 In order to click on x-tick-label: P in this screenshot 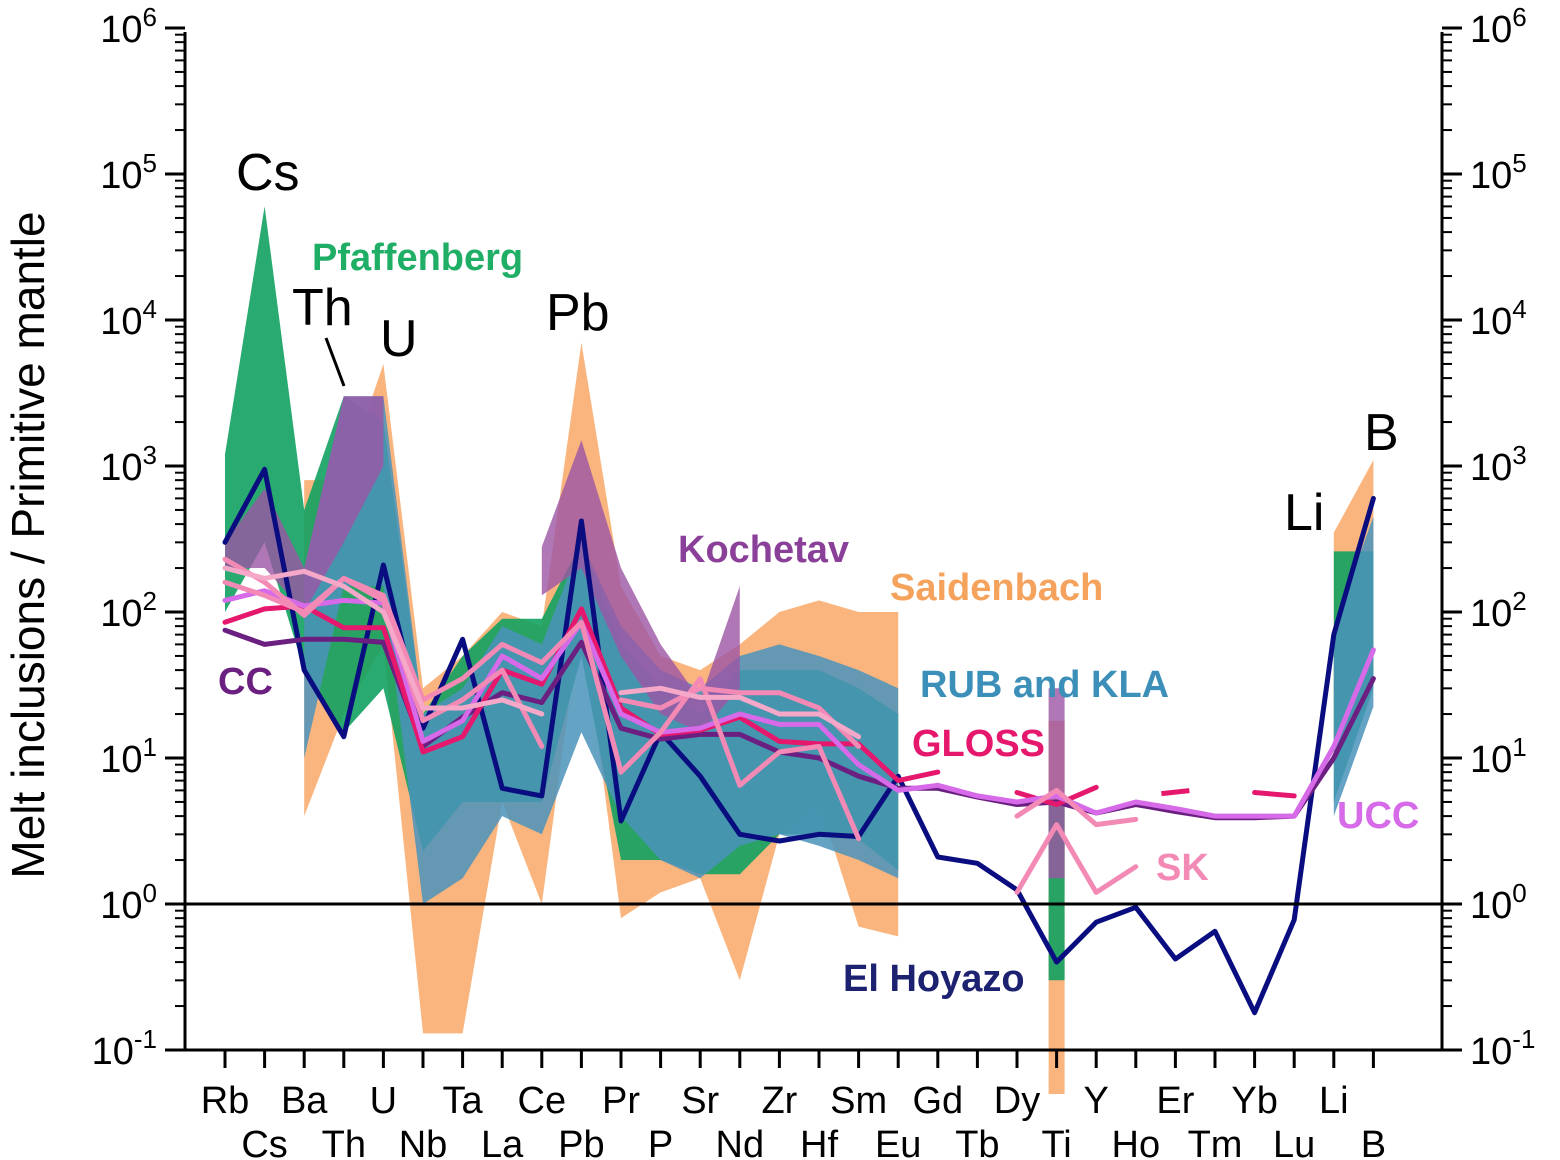, I will do `click(660, 1142)`.